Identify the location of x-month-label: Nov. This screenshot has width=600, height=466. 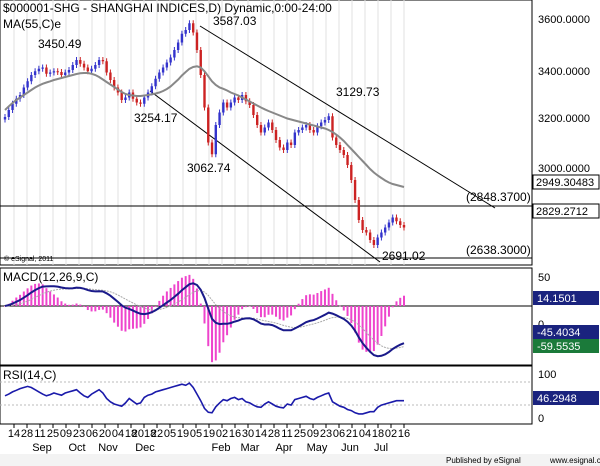
(108, 448).